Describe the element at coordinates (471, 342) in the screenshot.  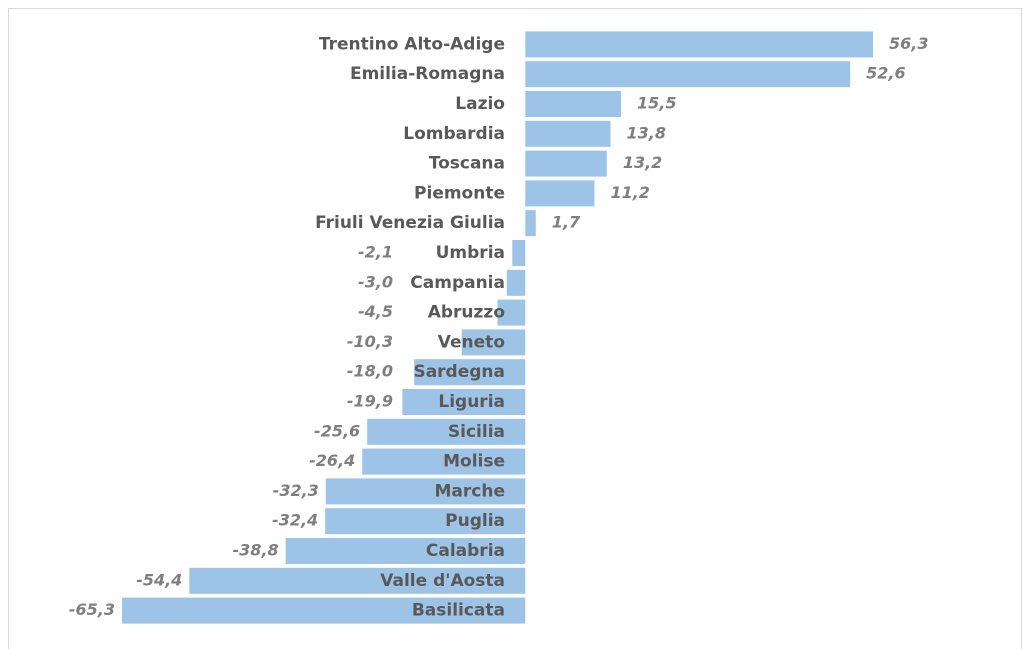
I see `category-label: Veneto` at that location.